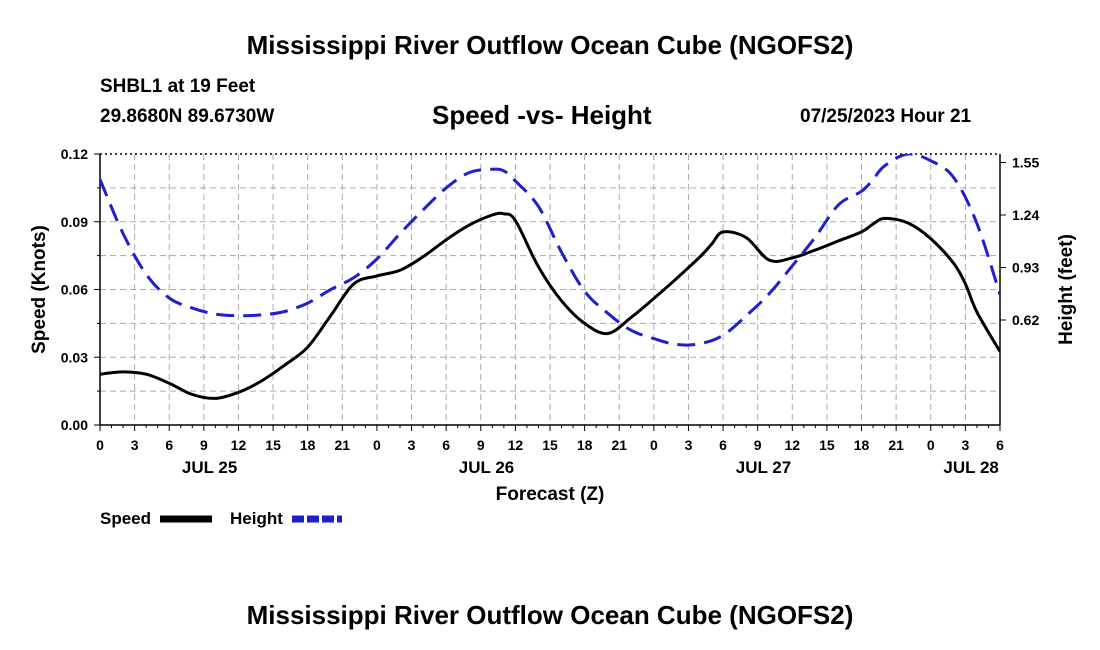  What do you see at coordinates (74, 357) in the screenshot?
I see `y-tick-label: 0.03` at bounding box center [74, 357].